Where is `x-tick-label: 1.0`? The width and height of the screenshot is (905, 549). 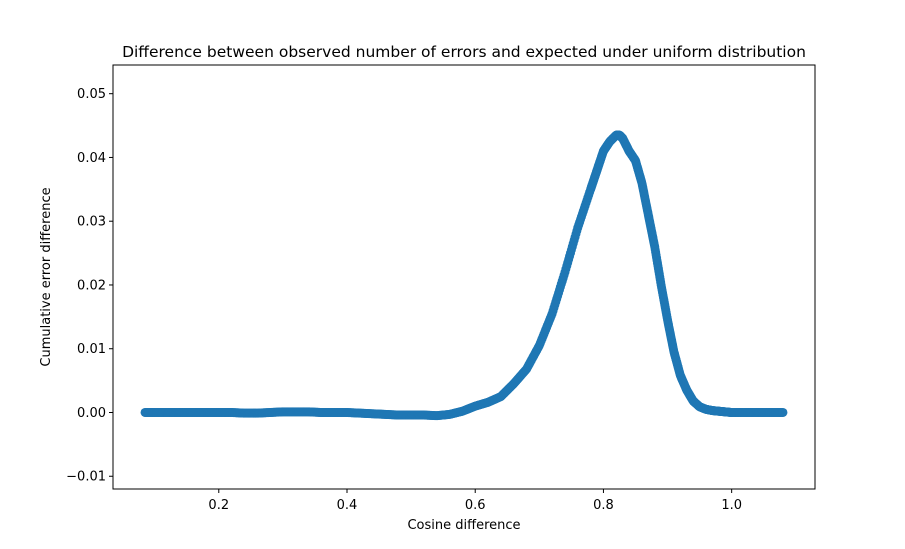 x-tick-label: 1.0 is located at coordinates (731, 505).